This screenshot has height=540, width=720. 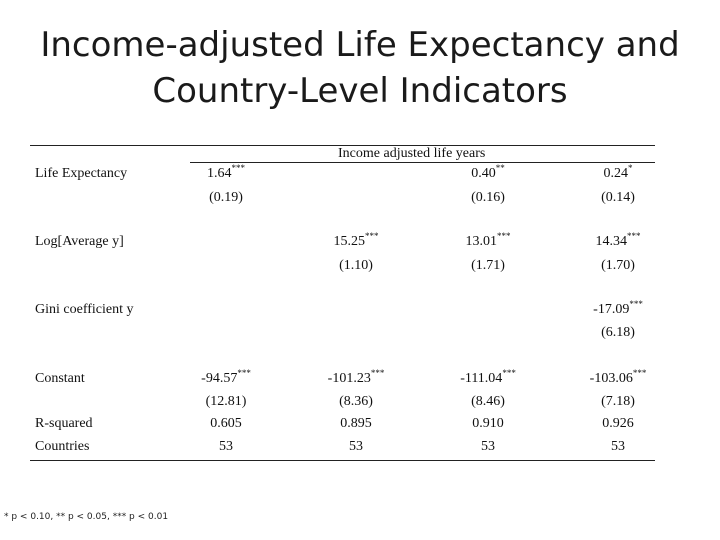 What do you see at coordinates (488, 240) in the screenshot?
I see `cell-log-average-y-c3: 13.01***` at bounding box center [488, 240].